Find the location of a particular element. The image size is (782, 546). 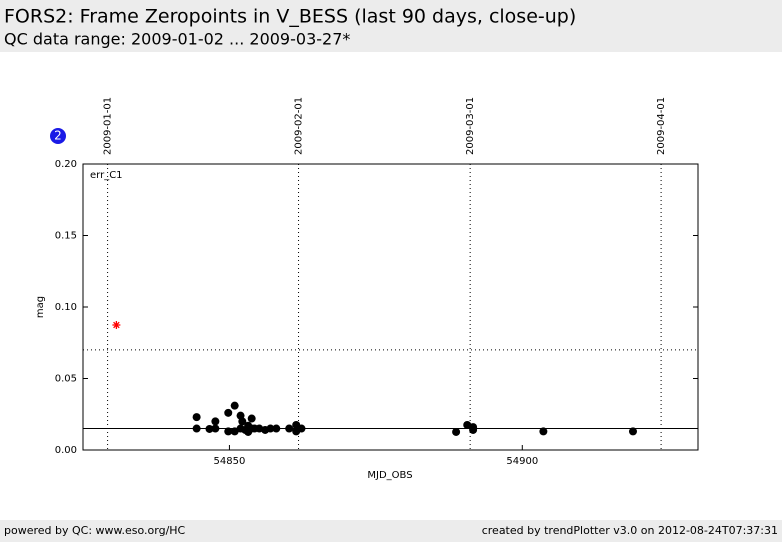

footer-left: powered by QC: www.eso.org/HC is located at coordinates (95, 530).